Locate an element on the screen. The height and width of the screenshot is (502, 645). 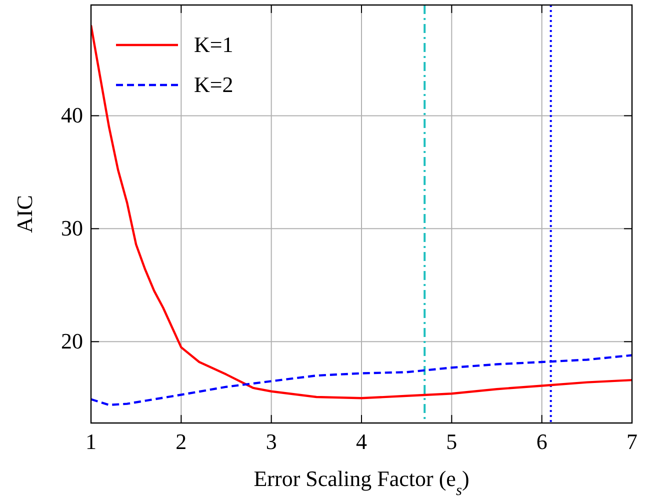
x-tick-label: 5 is located at coordinates (452, 441).